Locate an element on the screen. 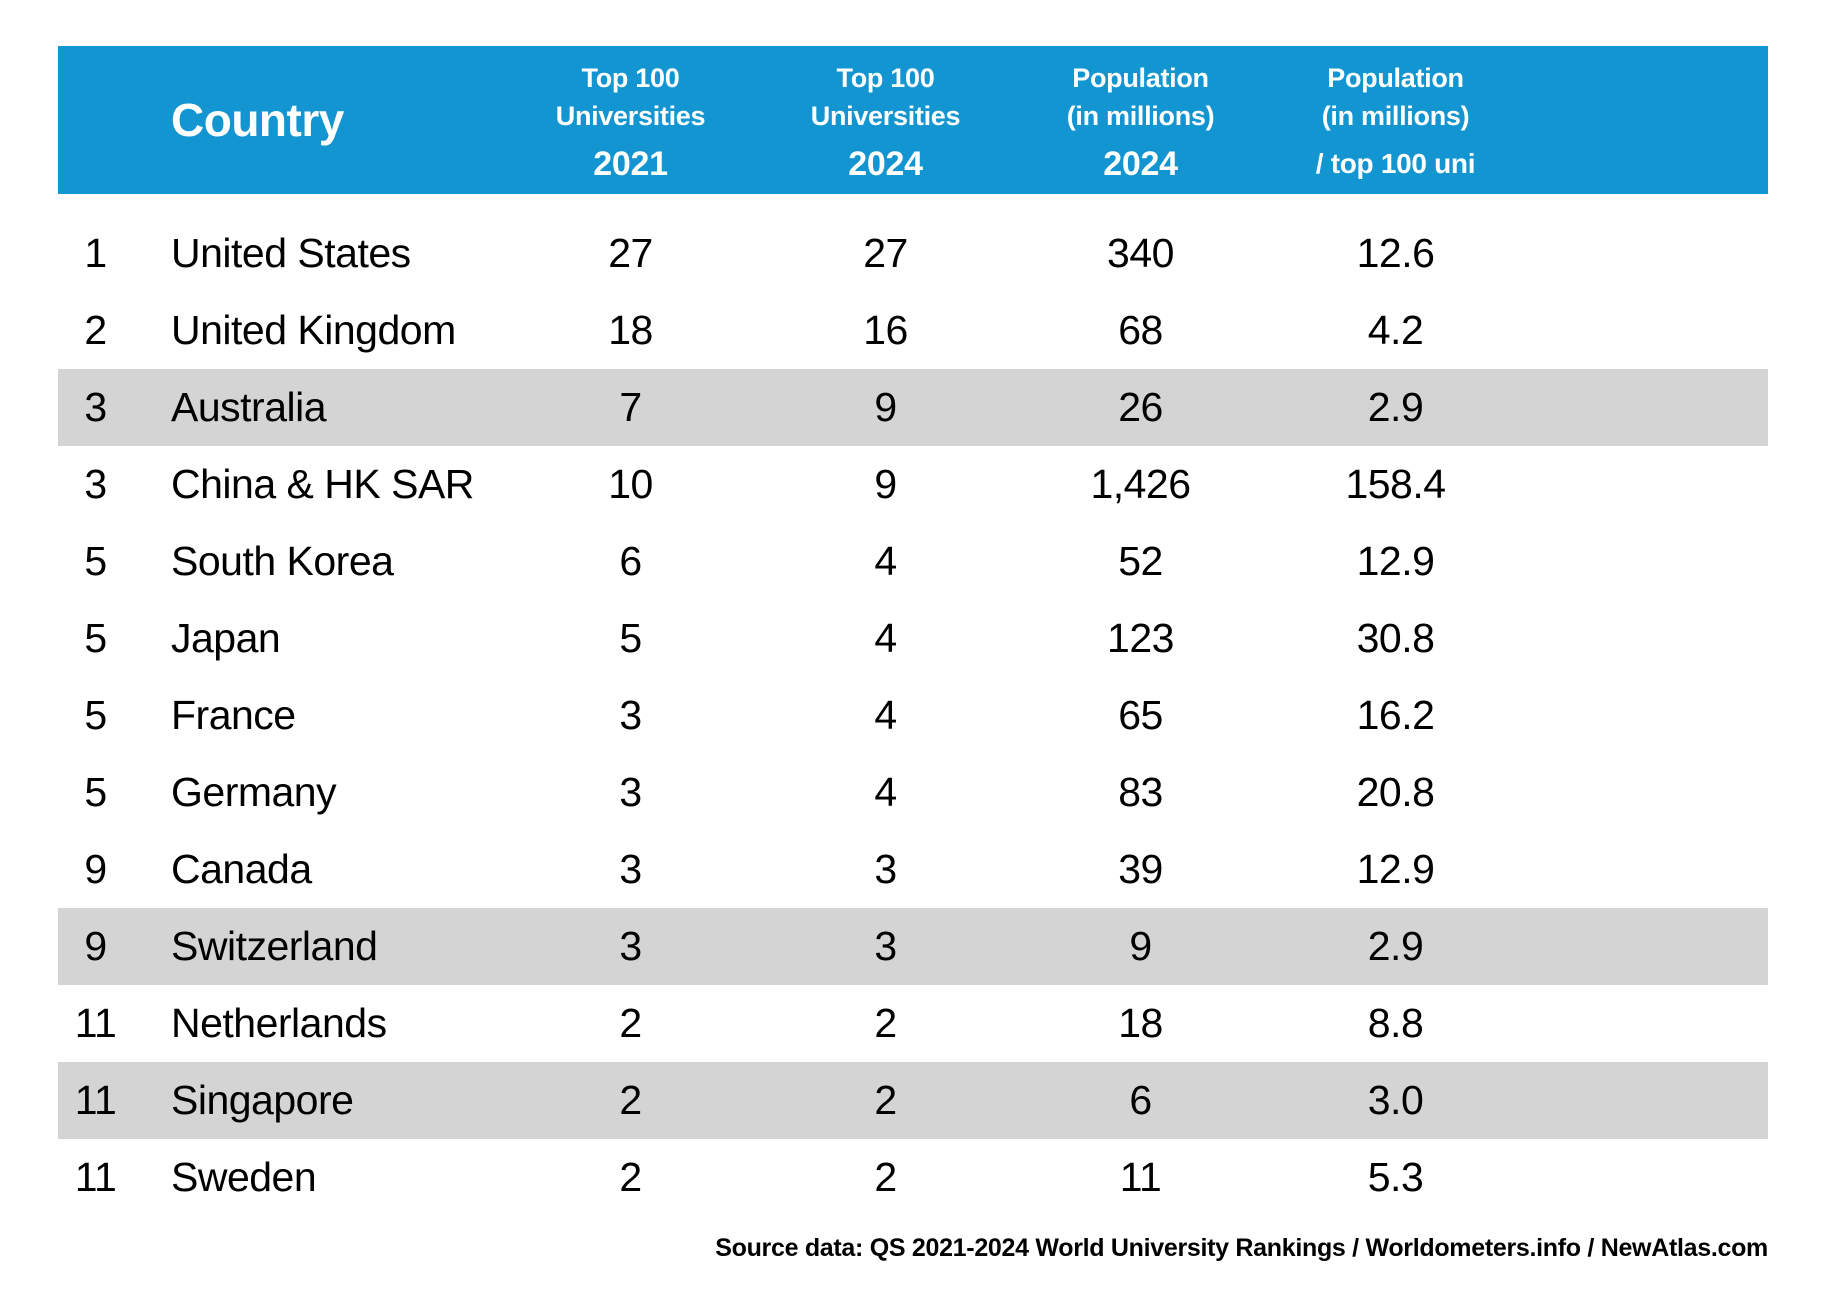  table-row: 2 United Kingdom 18 16 68 4.2 is located at coordinates (913, 330).